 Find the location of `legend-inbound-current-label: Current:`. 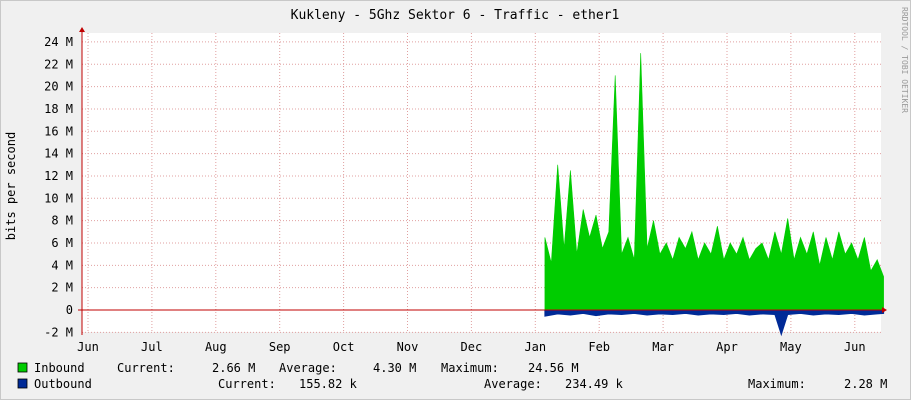

legend-inbound-current-label: Current: is located at coordinates (146, 368).